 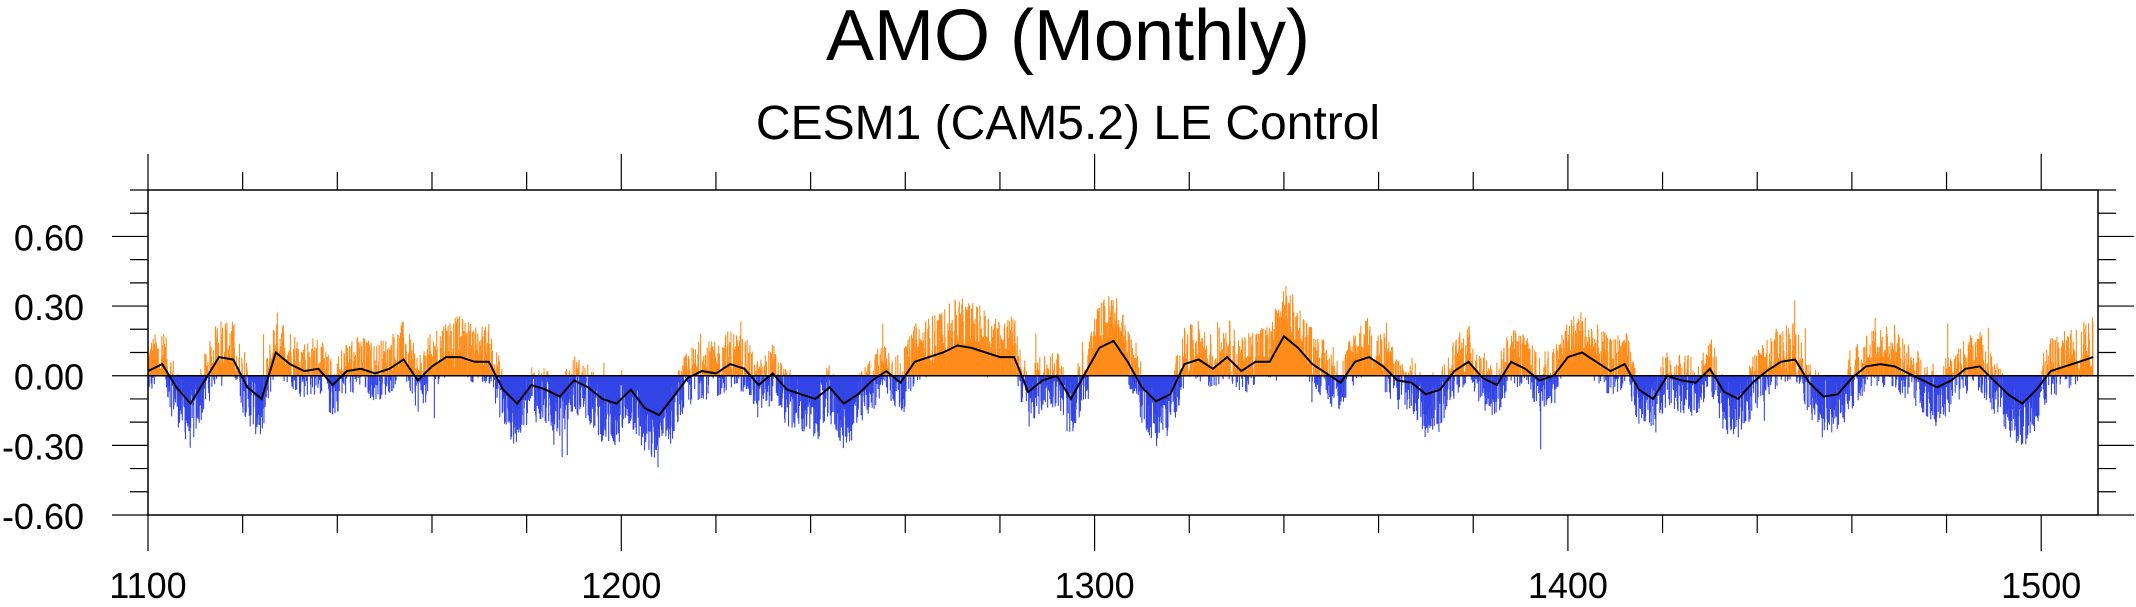 I want to click on y-tick-labels: 0.60 0.30 0.00 -0.30 -0.60, so click(x=43, y=377).